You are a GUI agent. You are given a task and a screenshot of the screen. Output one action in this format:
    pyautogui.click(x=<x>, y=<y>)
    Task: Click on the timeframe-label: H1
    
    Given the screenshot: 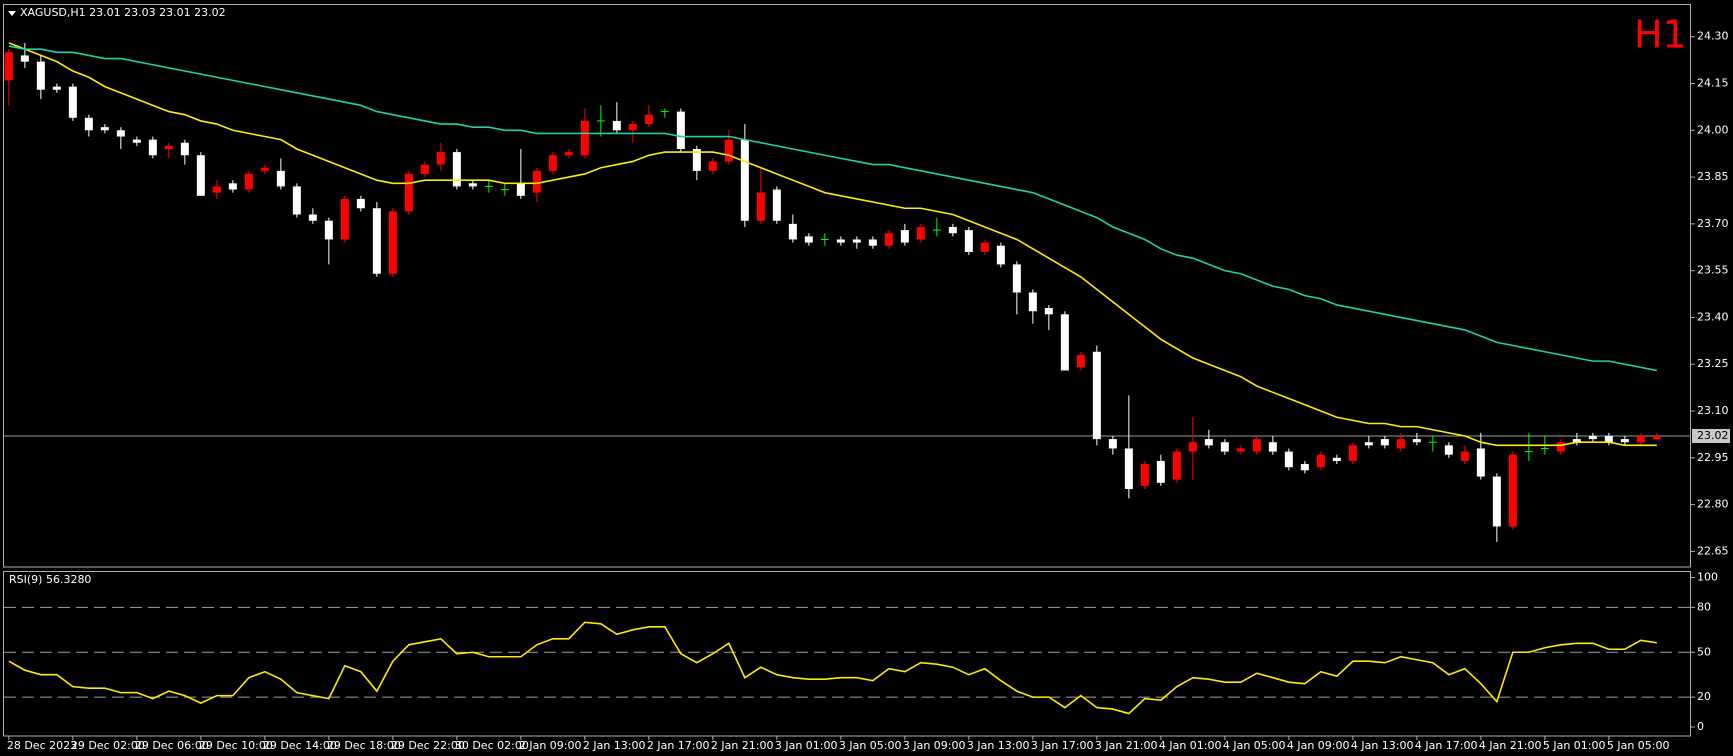 What is the action you would take?
    pyautogui.click(x=1660, y=35)
    